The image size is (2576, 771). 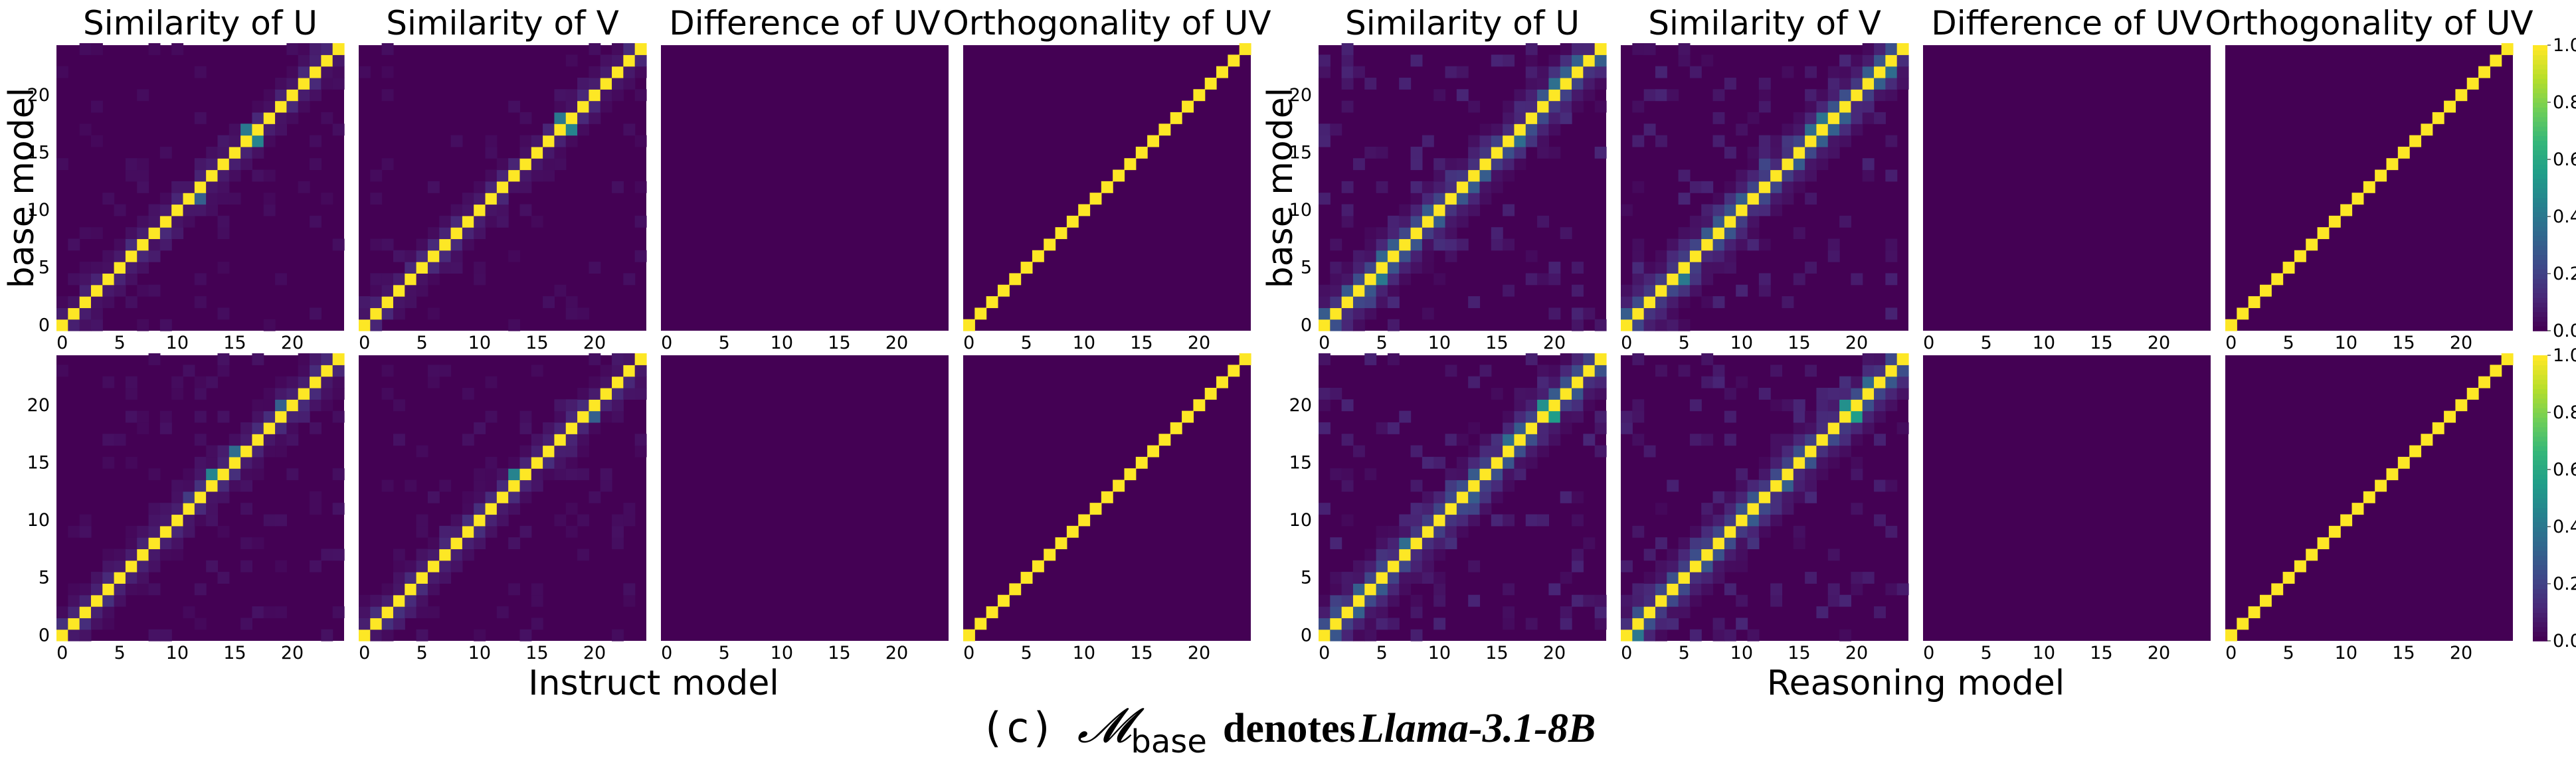 I want to click on colorbar-tick-label: 0.2, so click(x=2564, y=584).